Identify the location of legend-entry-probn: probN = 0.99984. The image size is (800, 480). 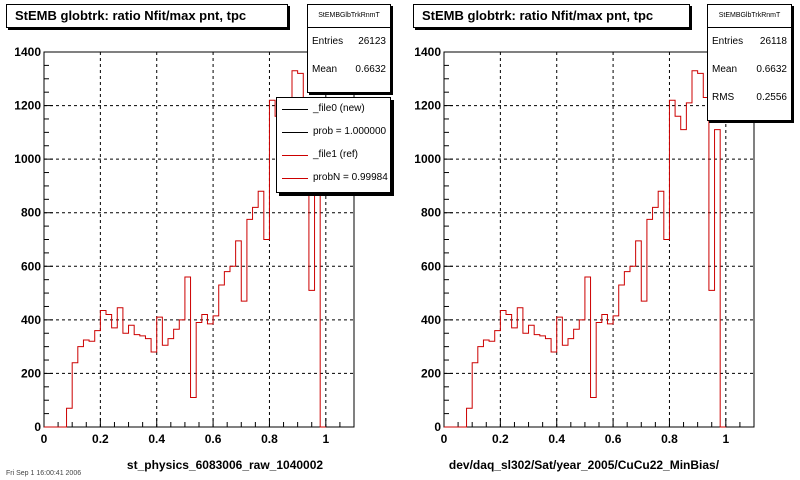
(333, 178).